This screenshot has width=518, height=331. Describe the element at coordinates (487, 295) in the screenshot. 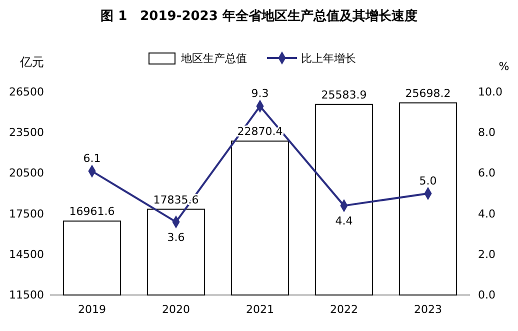

I see `y2-tick-label: 0.0` at that location.